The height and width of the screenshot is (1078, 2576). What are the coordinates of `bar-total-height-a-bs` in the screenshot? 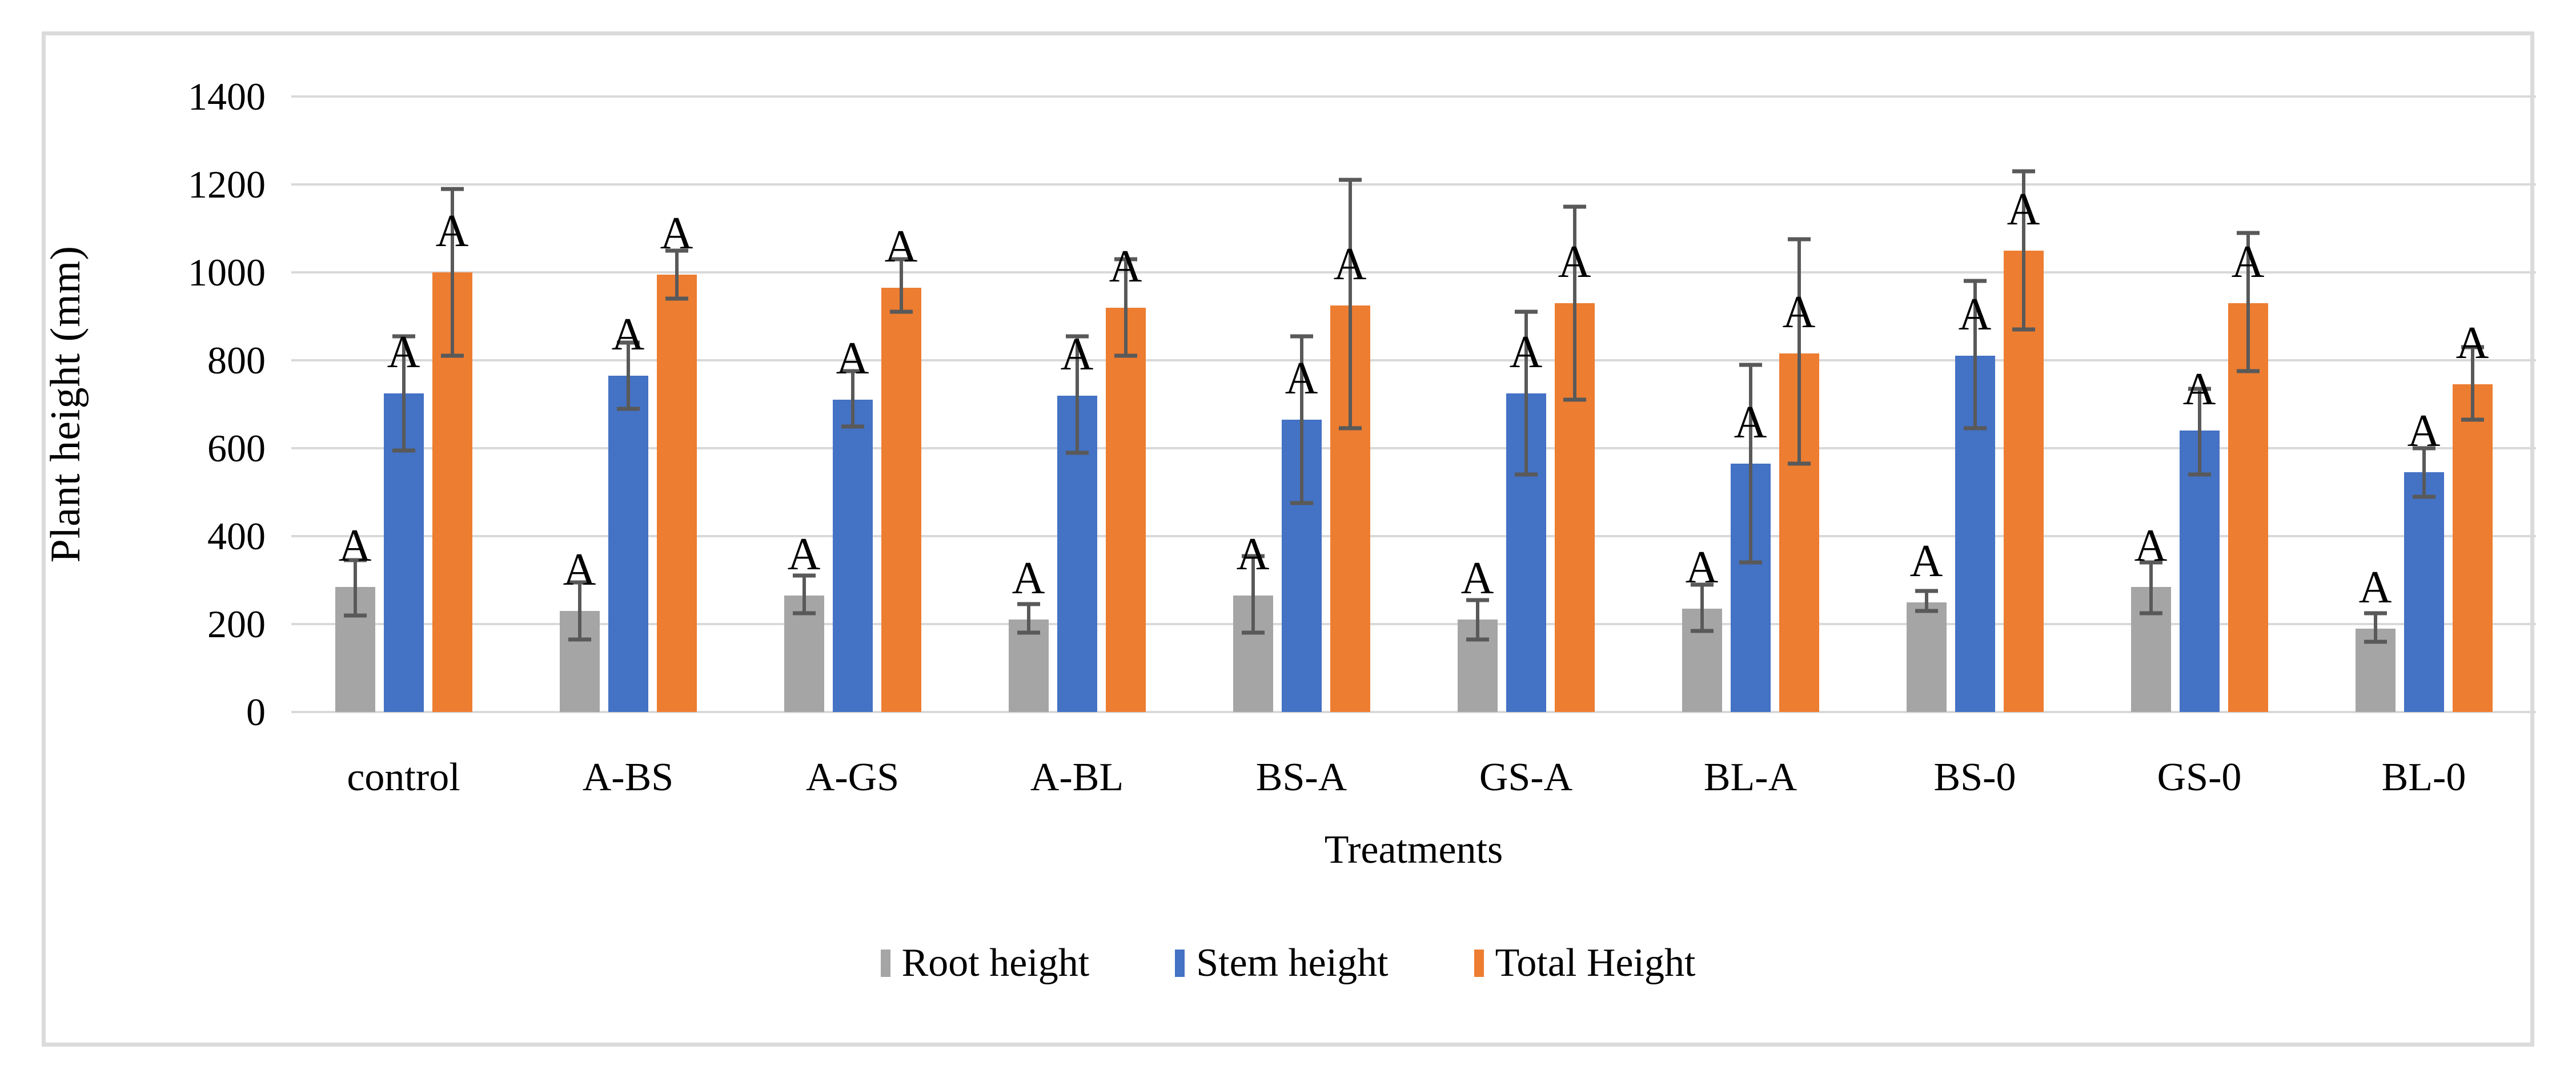 It's located at (676, 493).